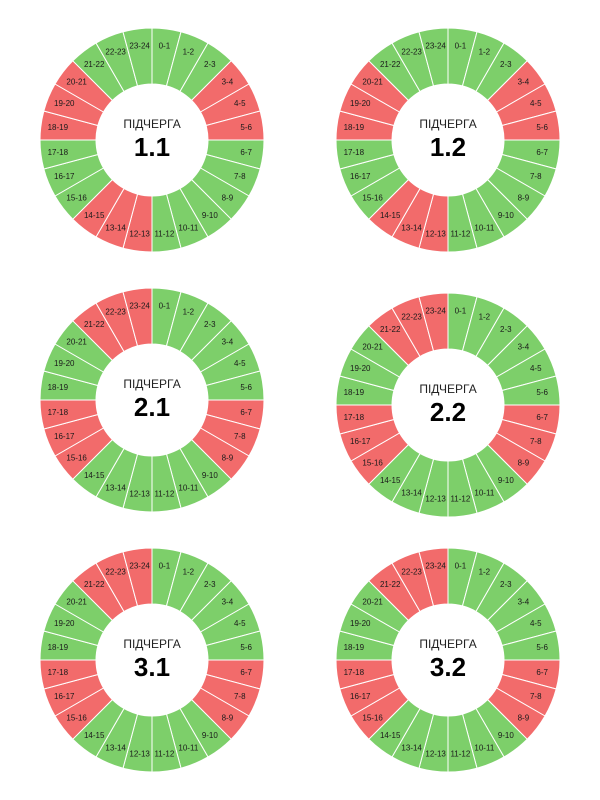 This screenshot has width=600, height=800. What do you see at coordinates (448, 412) in the screenshot?
I see `chart-number: 2.2` at bounding box center [448, 412].